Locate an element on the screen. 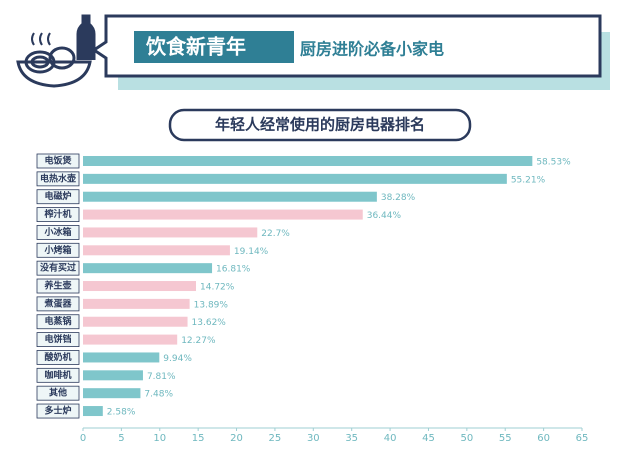 The width and height of the screenshot is (640, 452). value-label: 14.72% is located at coordinates (217, 288).